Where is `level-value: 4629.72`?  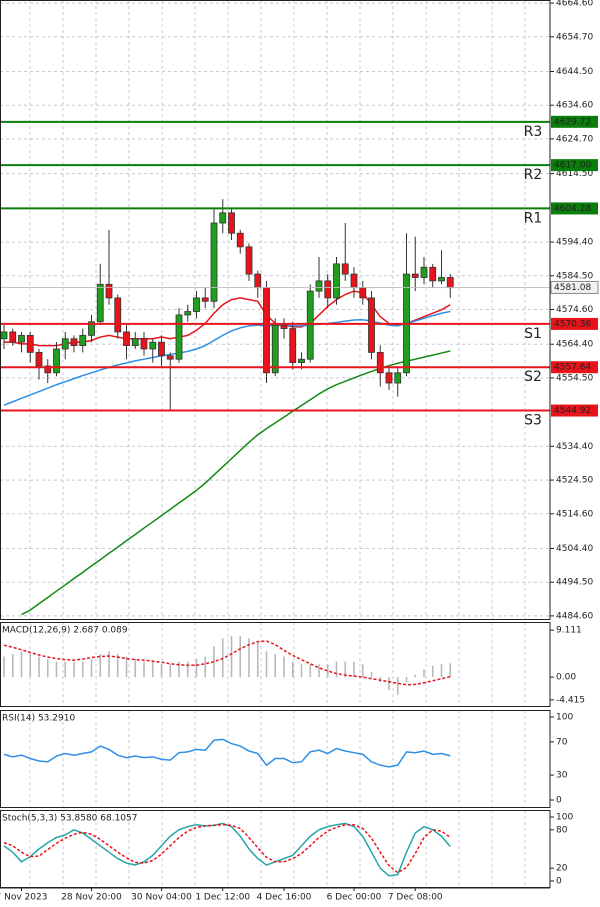
level-value: 4629.72 is located at coordinates (572, 122).